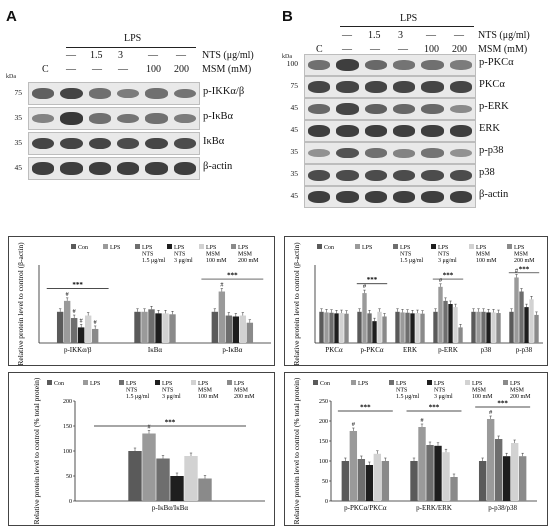 This screenshot has width=550, height=530. What do you see at coordinates (434, 508) in the screenshot?
I see `category-label: p-ERK/ERK` at bounding box center [434, 508].